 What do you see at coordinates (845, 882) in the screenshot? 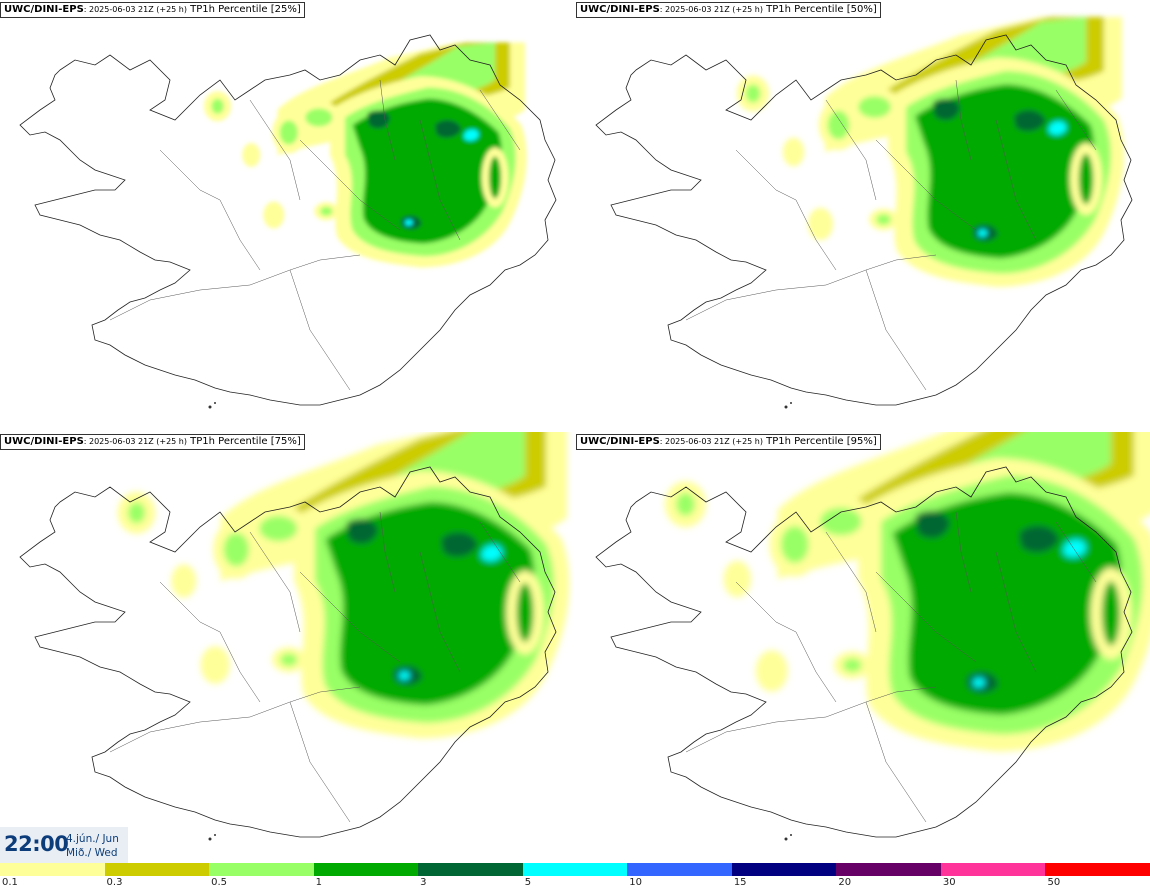
I see `legend-label: 20` at bounding box center [845, 882].